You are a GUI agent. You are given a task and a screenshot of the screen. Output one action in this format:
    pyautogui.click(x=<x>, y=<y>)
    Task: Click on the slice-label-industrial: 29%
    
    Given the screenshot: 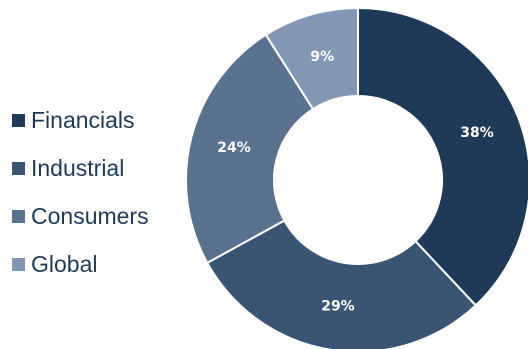 What is the action you would take?
    pyautogui.click(x=338, y=306)
    